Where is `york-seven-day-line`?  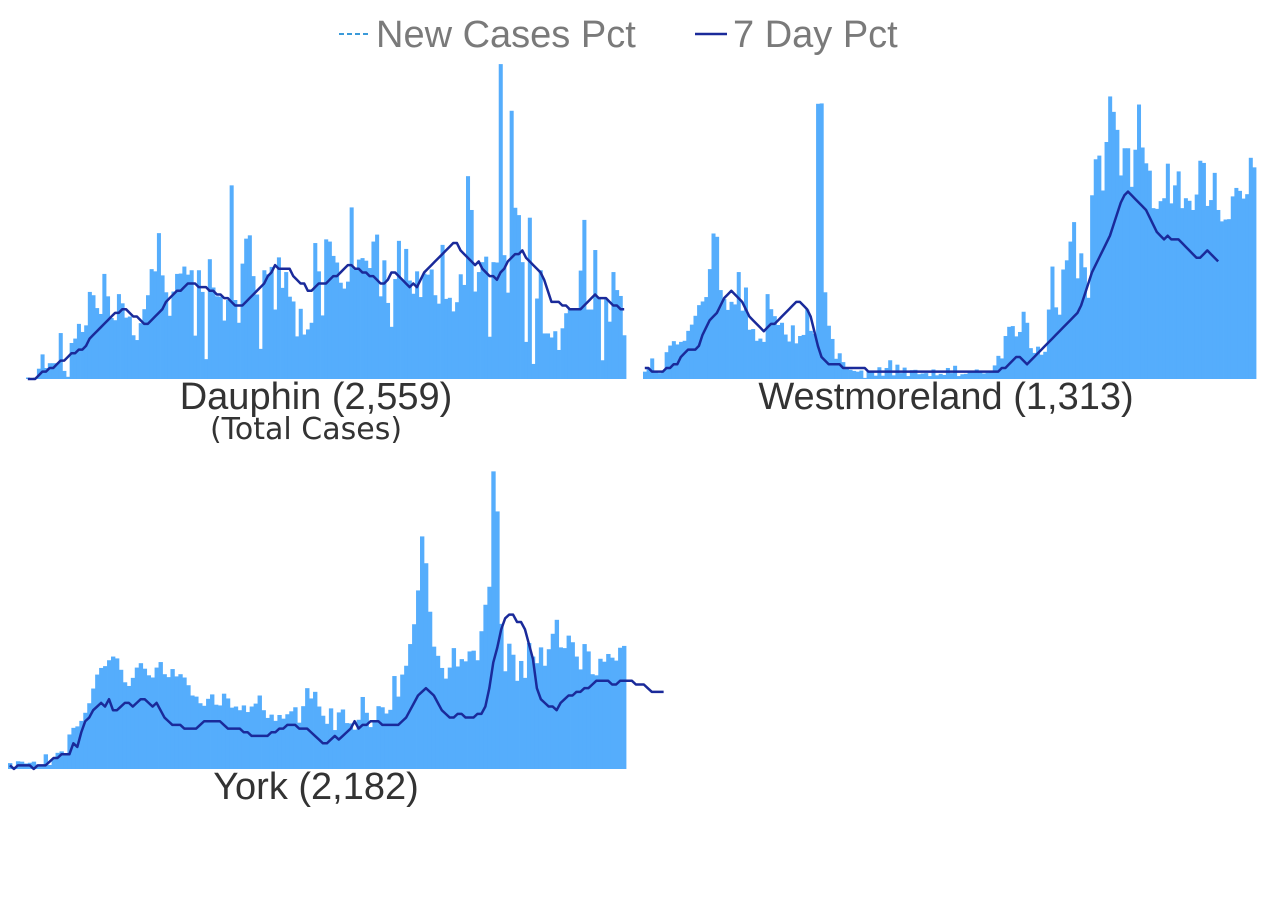
york-seven-day-line is located at coordinates (336, 692).